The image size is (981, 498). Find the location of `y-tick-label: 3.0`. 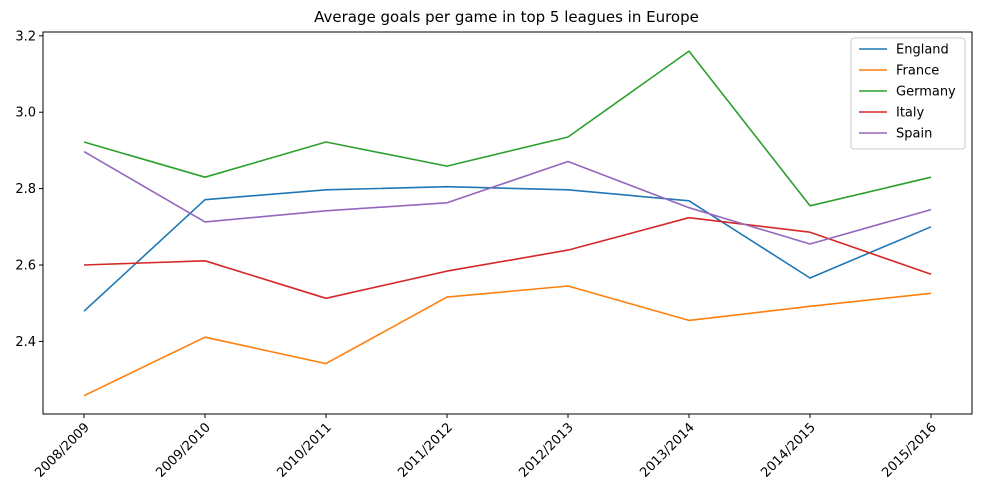

y-tick-label: 3.0 is located at coordinates (25, 113).